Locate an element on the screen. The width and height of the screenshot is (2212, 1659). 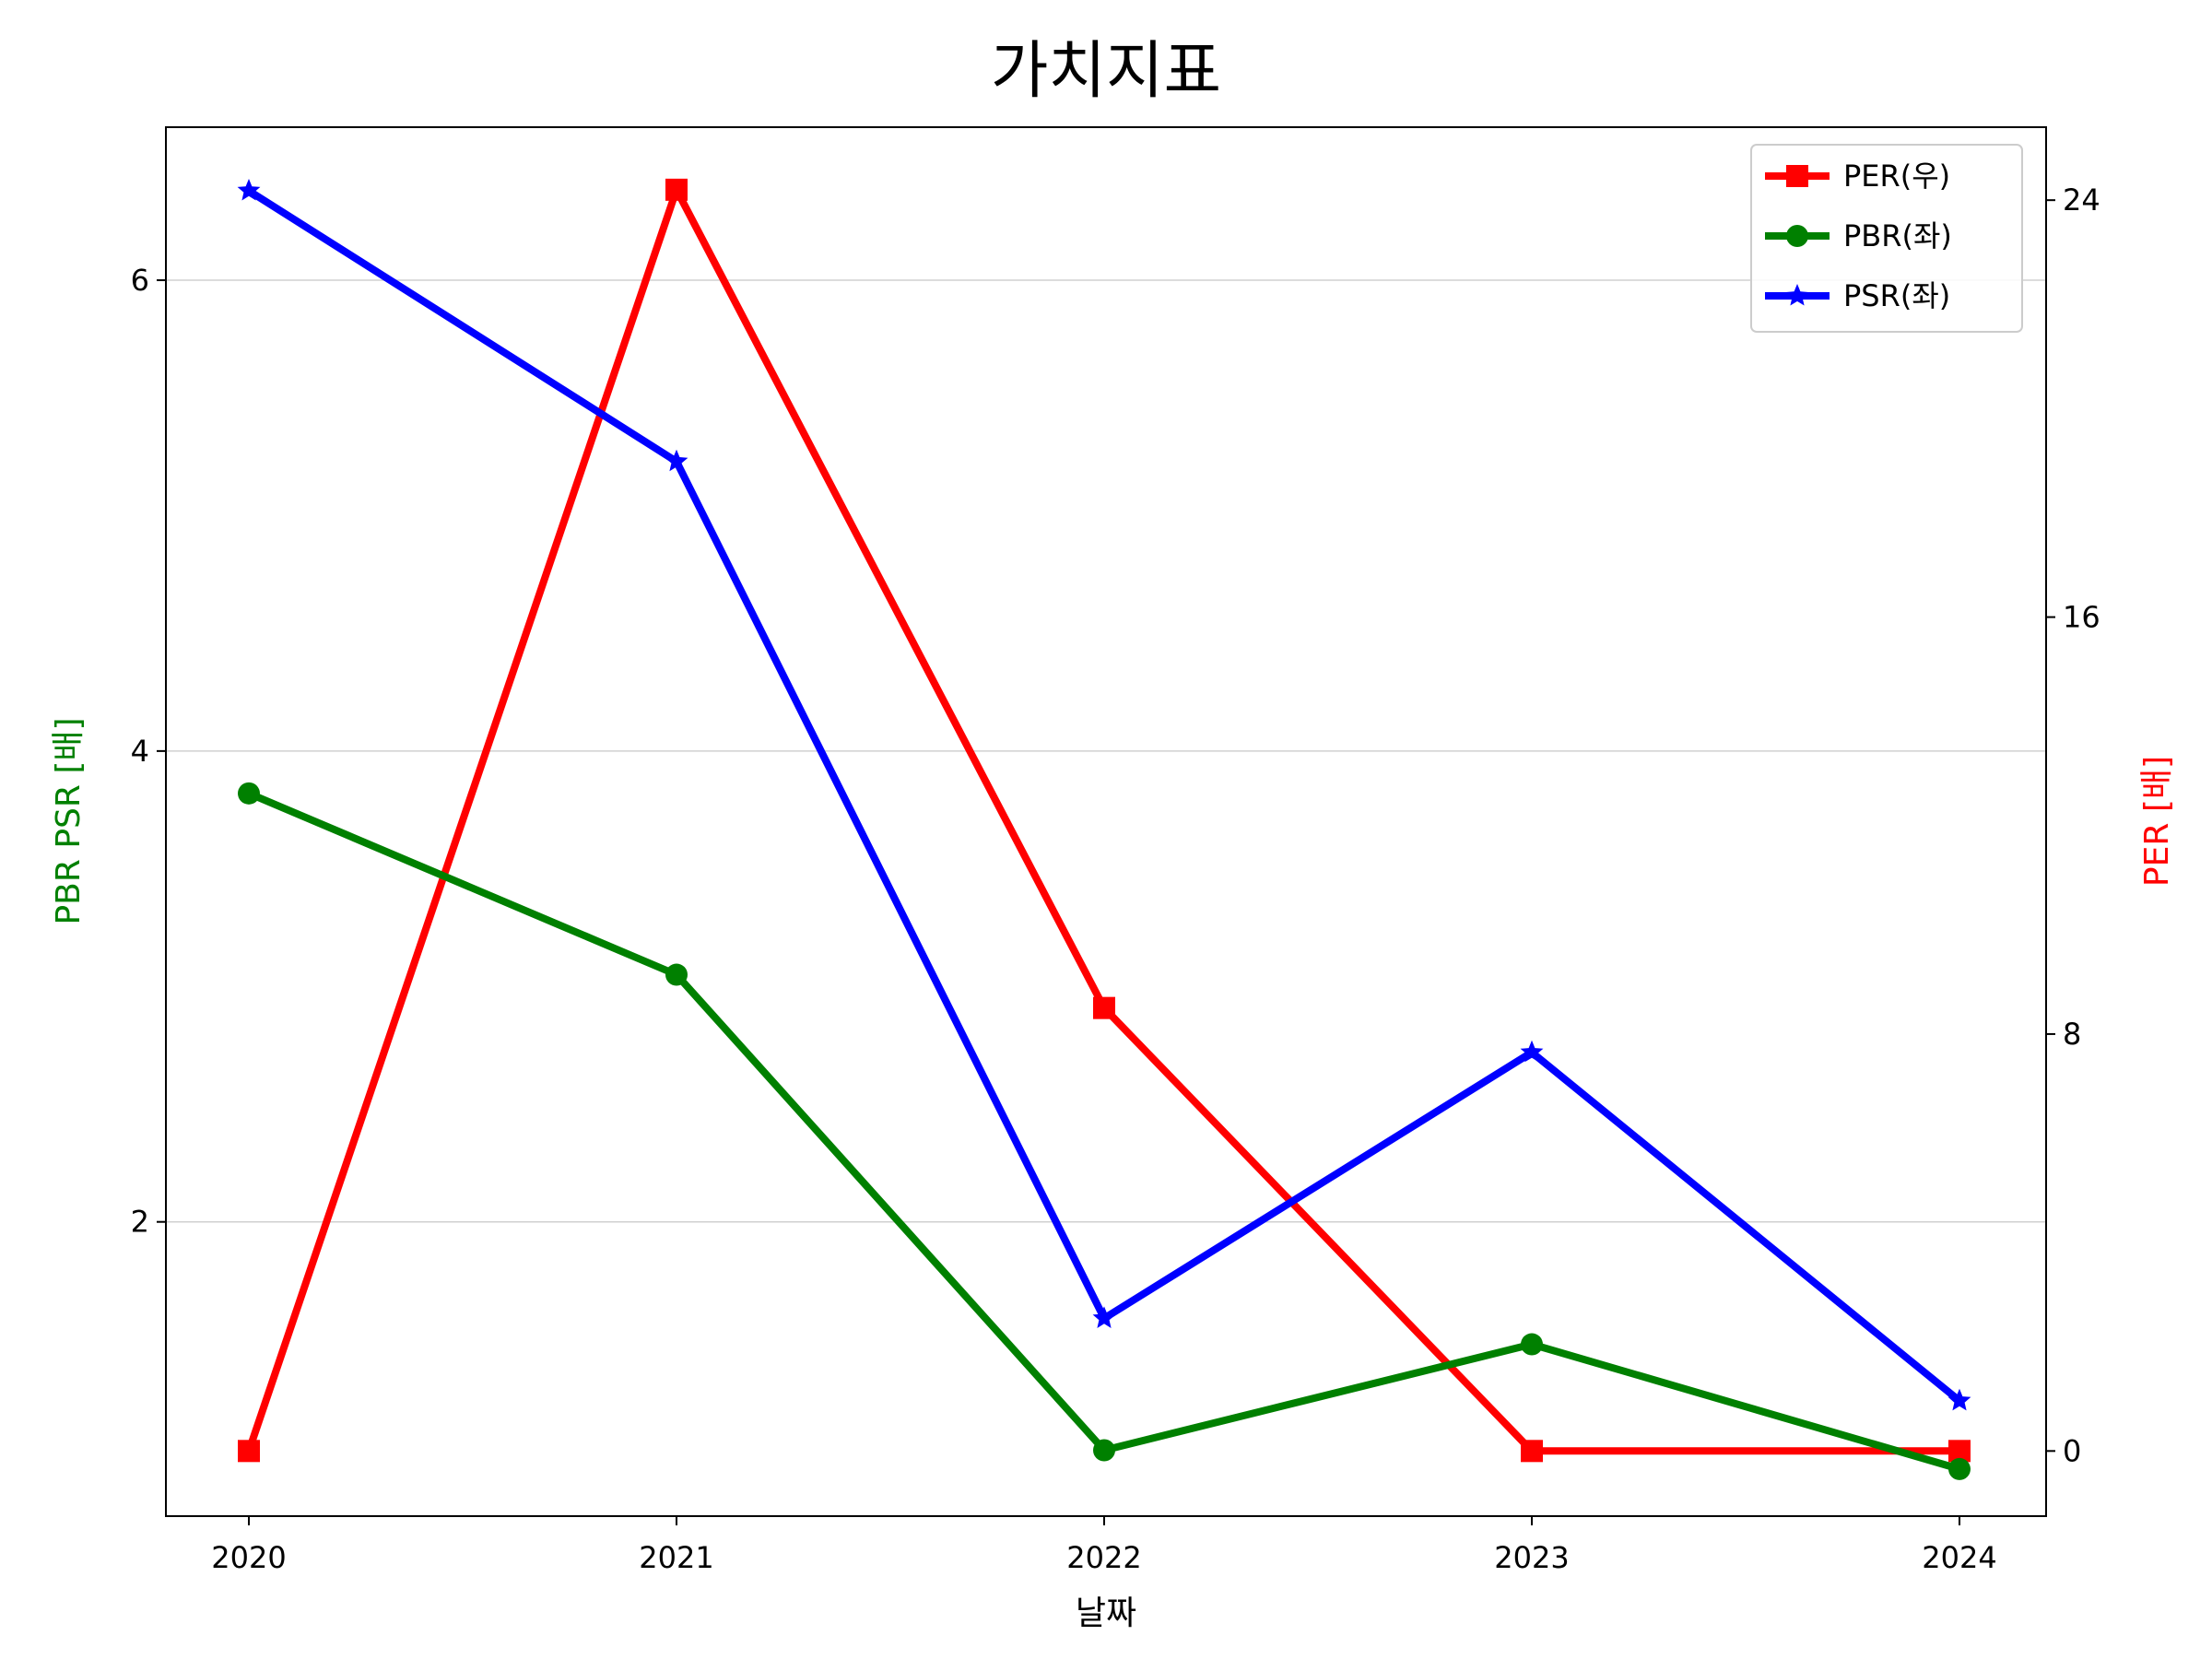
legend-label: PSR(좌) is located at coordinates (1896, 295).